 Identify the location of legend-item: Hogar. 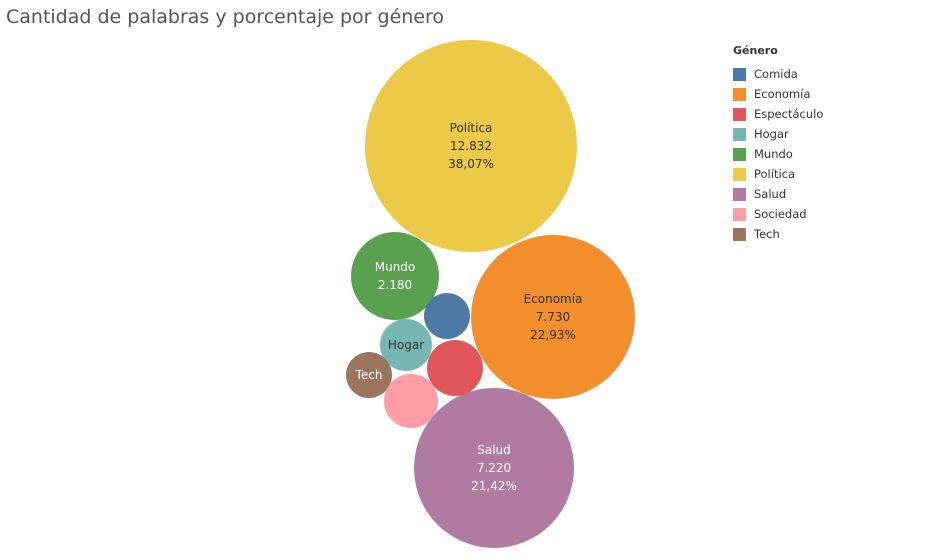
(778, 134).